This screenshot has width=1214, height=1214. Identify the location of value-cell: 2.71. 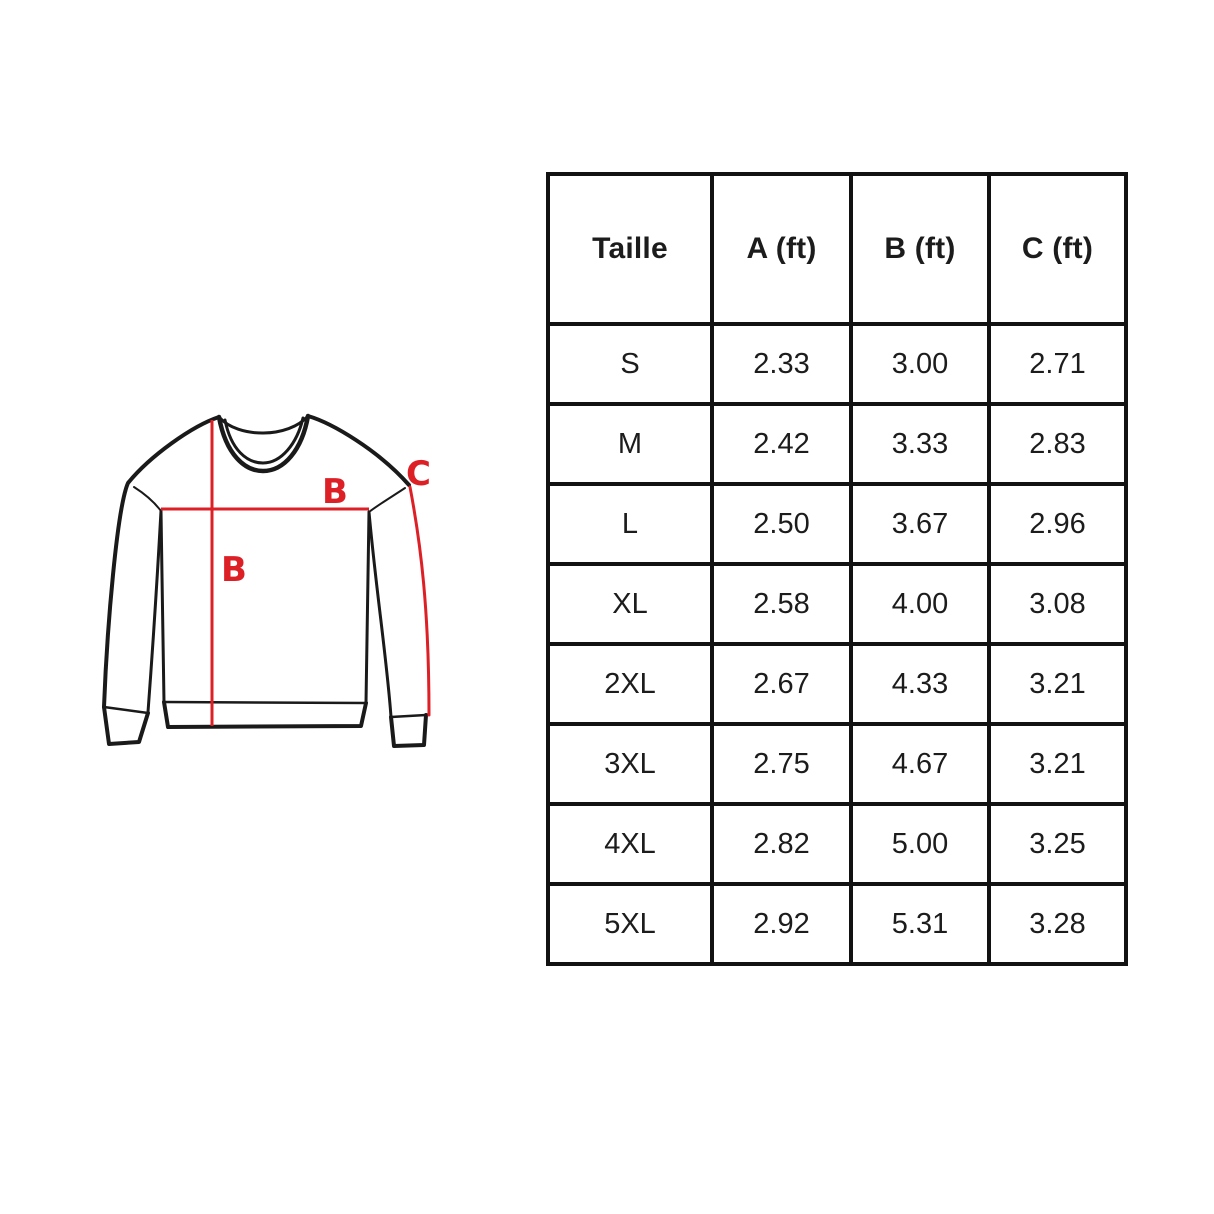
(1057, 364).